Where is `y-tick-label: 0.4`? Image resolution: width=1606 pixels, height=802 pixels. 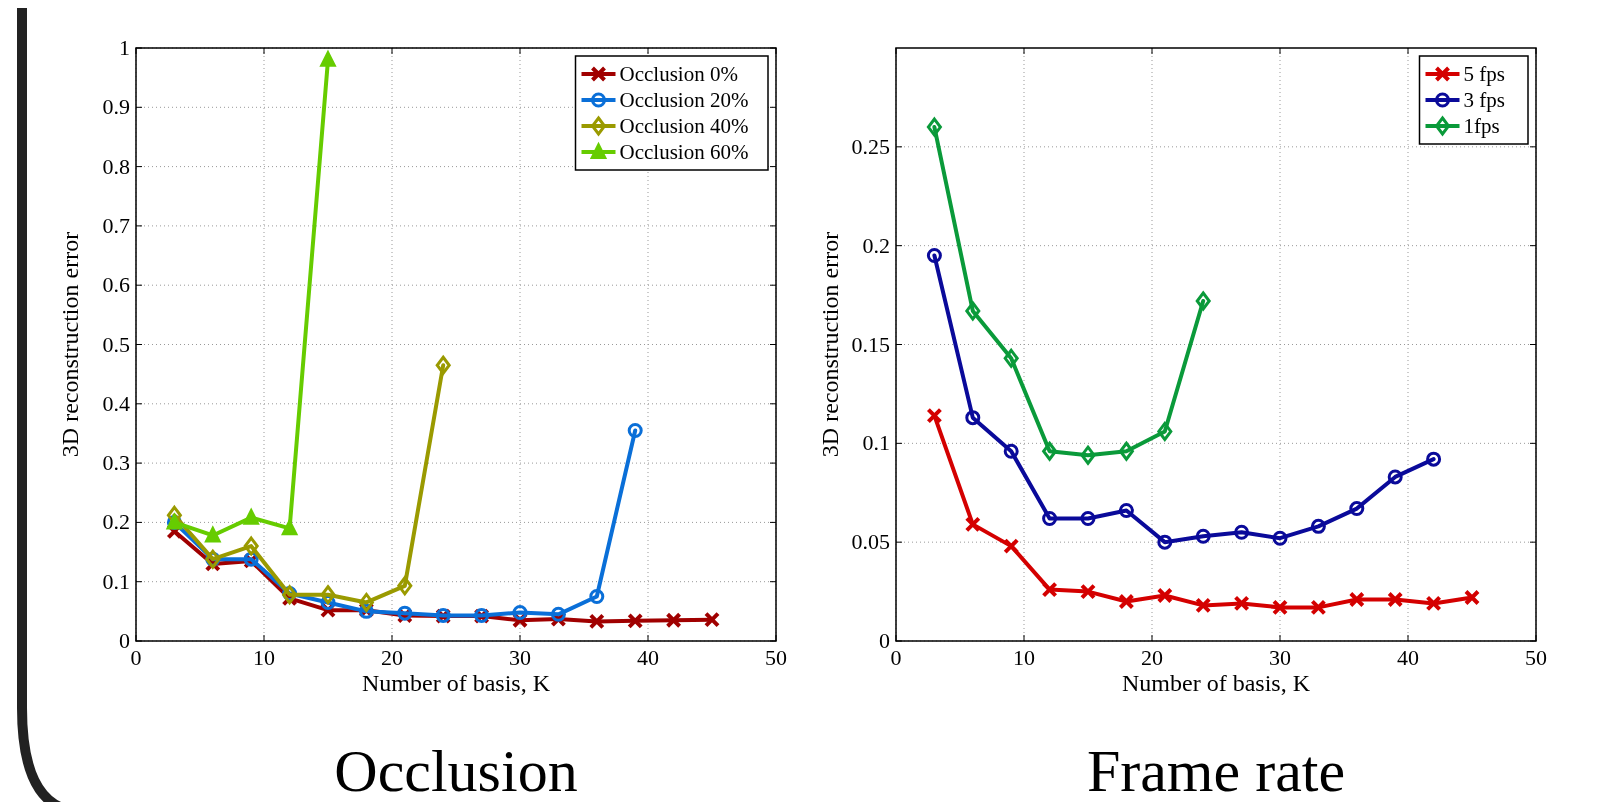 y-tick-label: 0.4 is located at coordinates (116, 403).